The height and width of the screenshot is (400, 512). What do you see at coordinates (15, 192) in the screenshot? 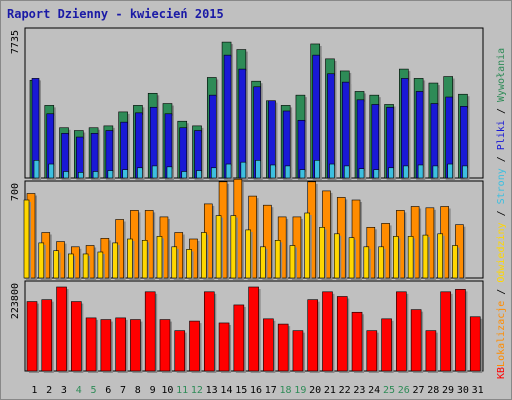
I see `y-max-label-middle: 700` at bounding box center [15, 192].